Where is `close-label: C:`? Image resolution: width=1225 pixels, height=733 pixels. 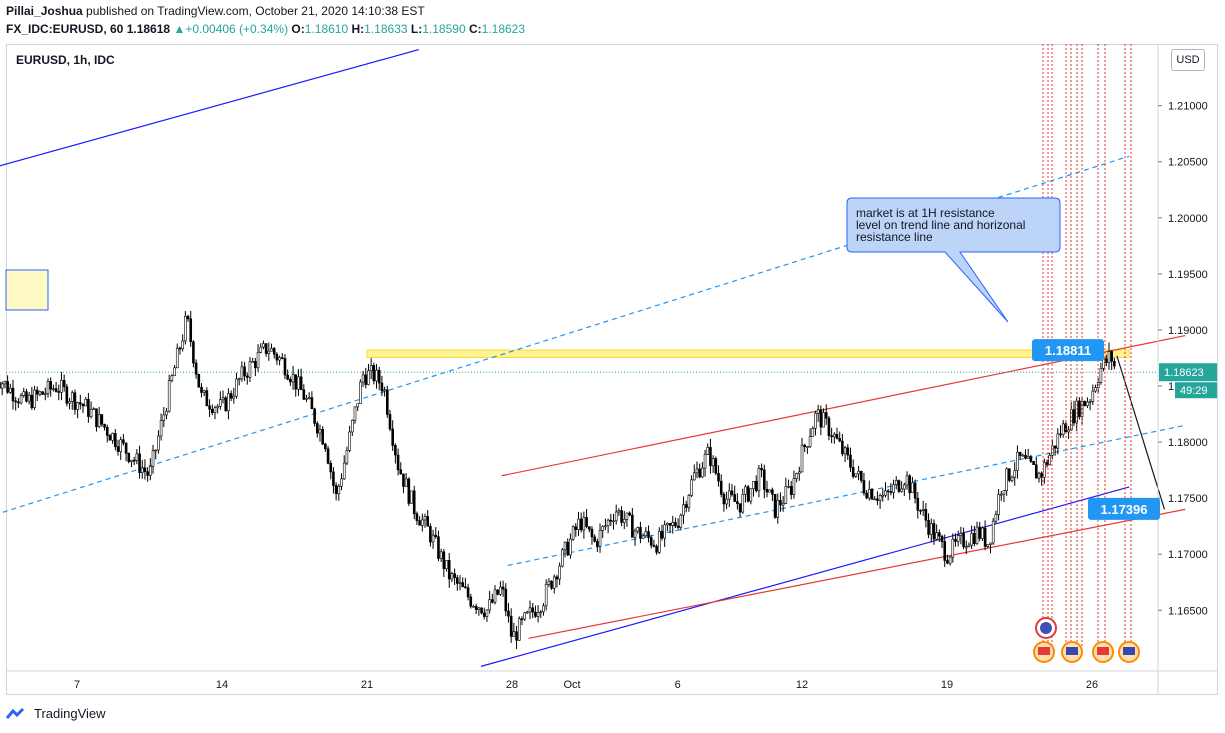
close-label: C: is located at coordinates (475, 29).